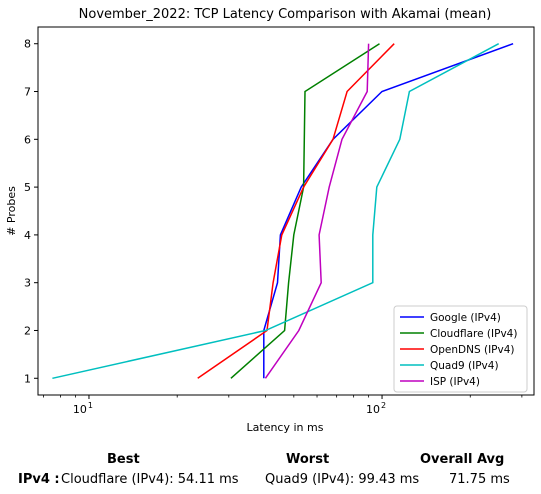 This screenshot has height=494, width=541. What do you see at coordinates (479, 479) in the screenshot?
I see `avg-value: 71.75 ms` at bounding box center [479, 479].